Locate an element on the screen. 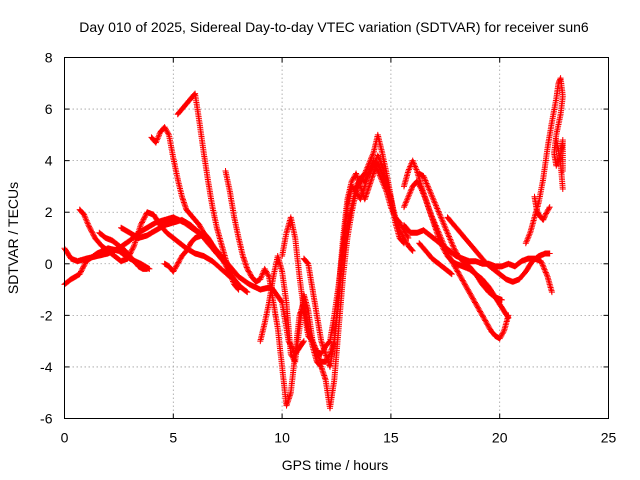 Image resolution: width=640 pixels, height=480 pixels. x-tick-label: 20 is located at coordinates (500, 438).